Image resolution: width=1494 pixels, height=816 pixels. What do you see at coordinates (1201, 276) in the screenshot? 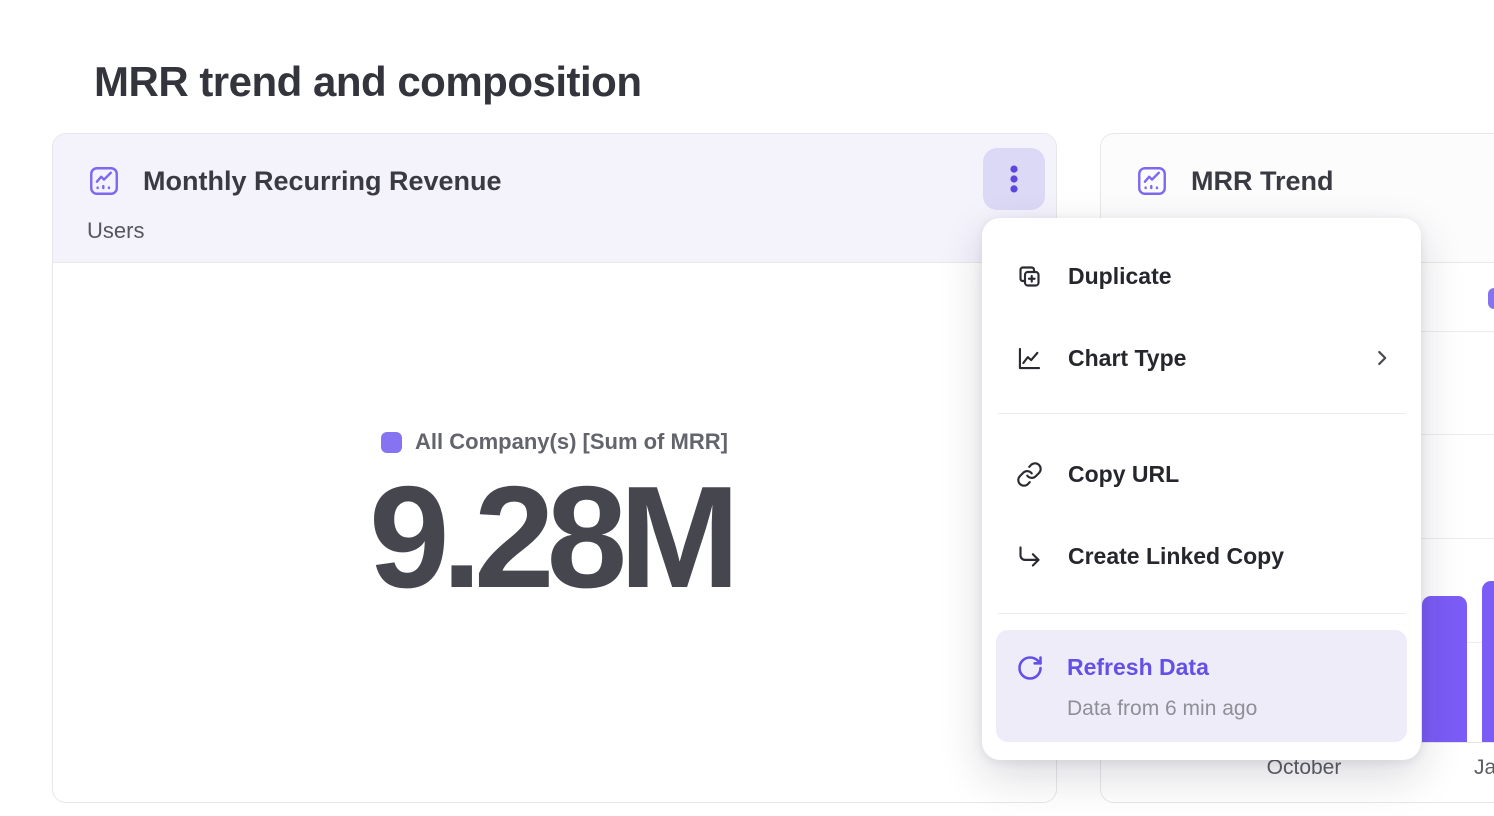
I see `menu-item-duplicate: Duplicate` at bounding box center [1201, 276].